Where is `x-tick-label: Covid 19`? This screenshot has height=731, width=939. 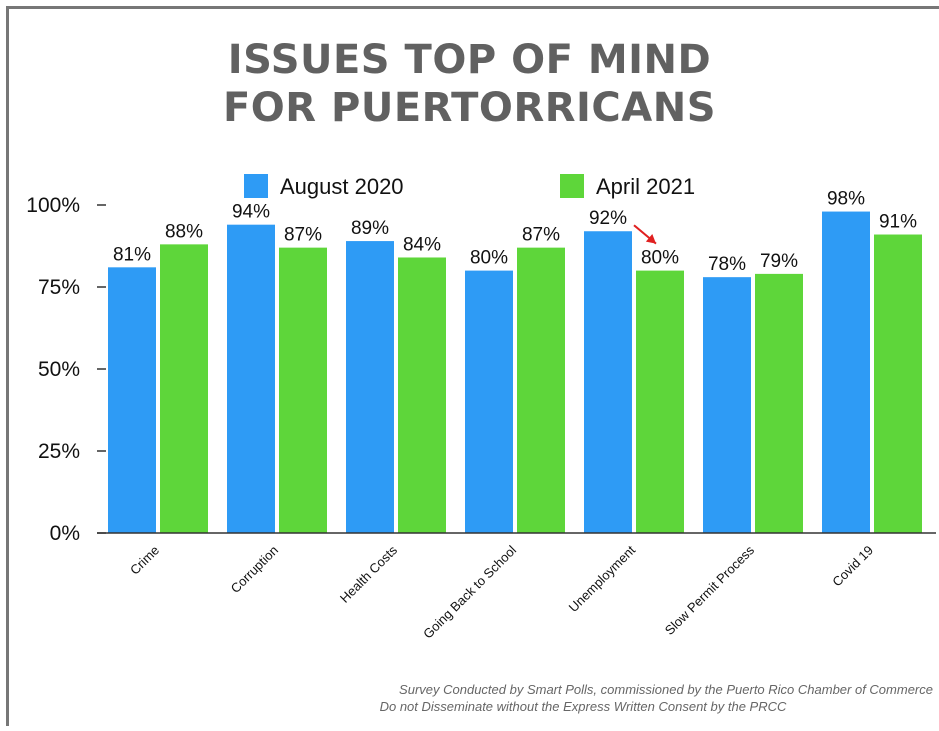 x-tick-label: Covid 19 is located at coordinates (852, 566).